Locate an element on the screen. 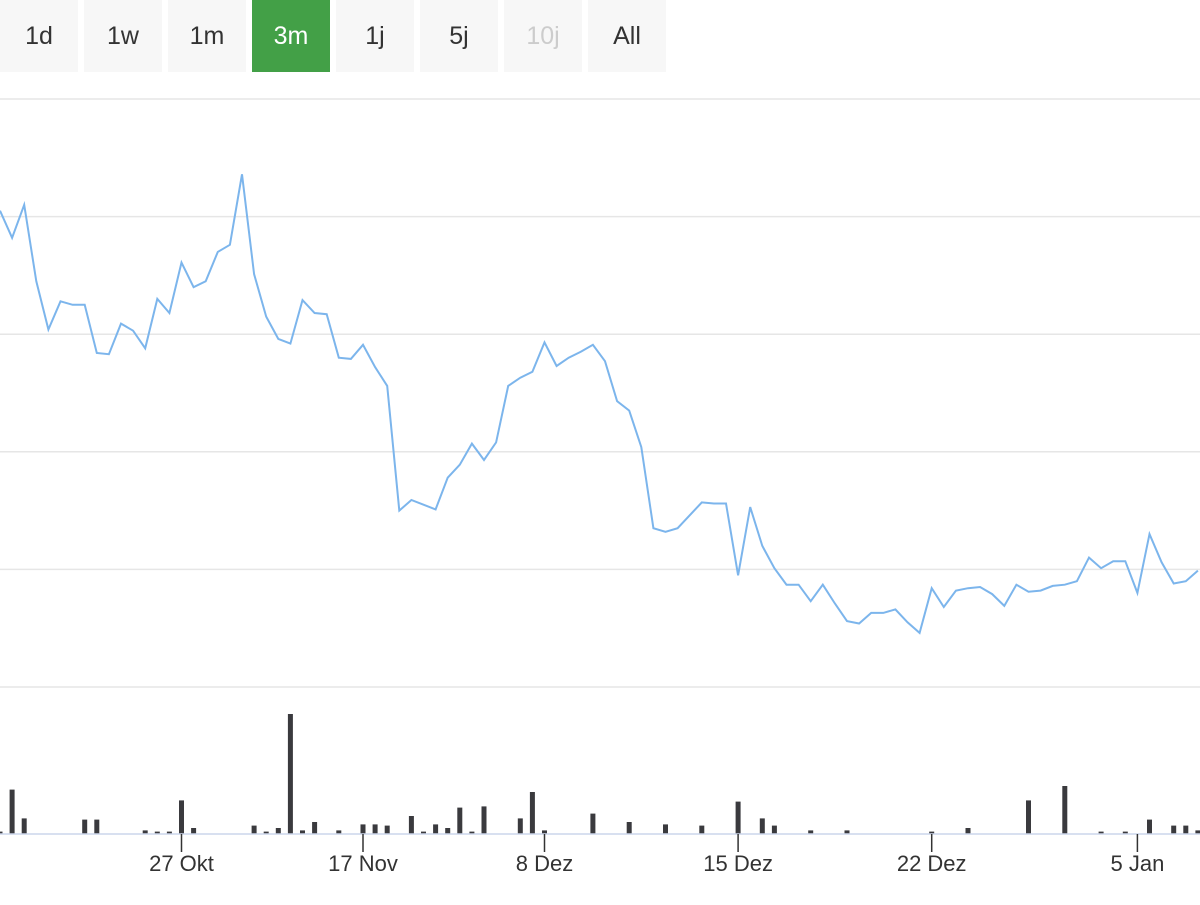  range-button-all: All is located at coordinates (627, 36).